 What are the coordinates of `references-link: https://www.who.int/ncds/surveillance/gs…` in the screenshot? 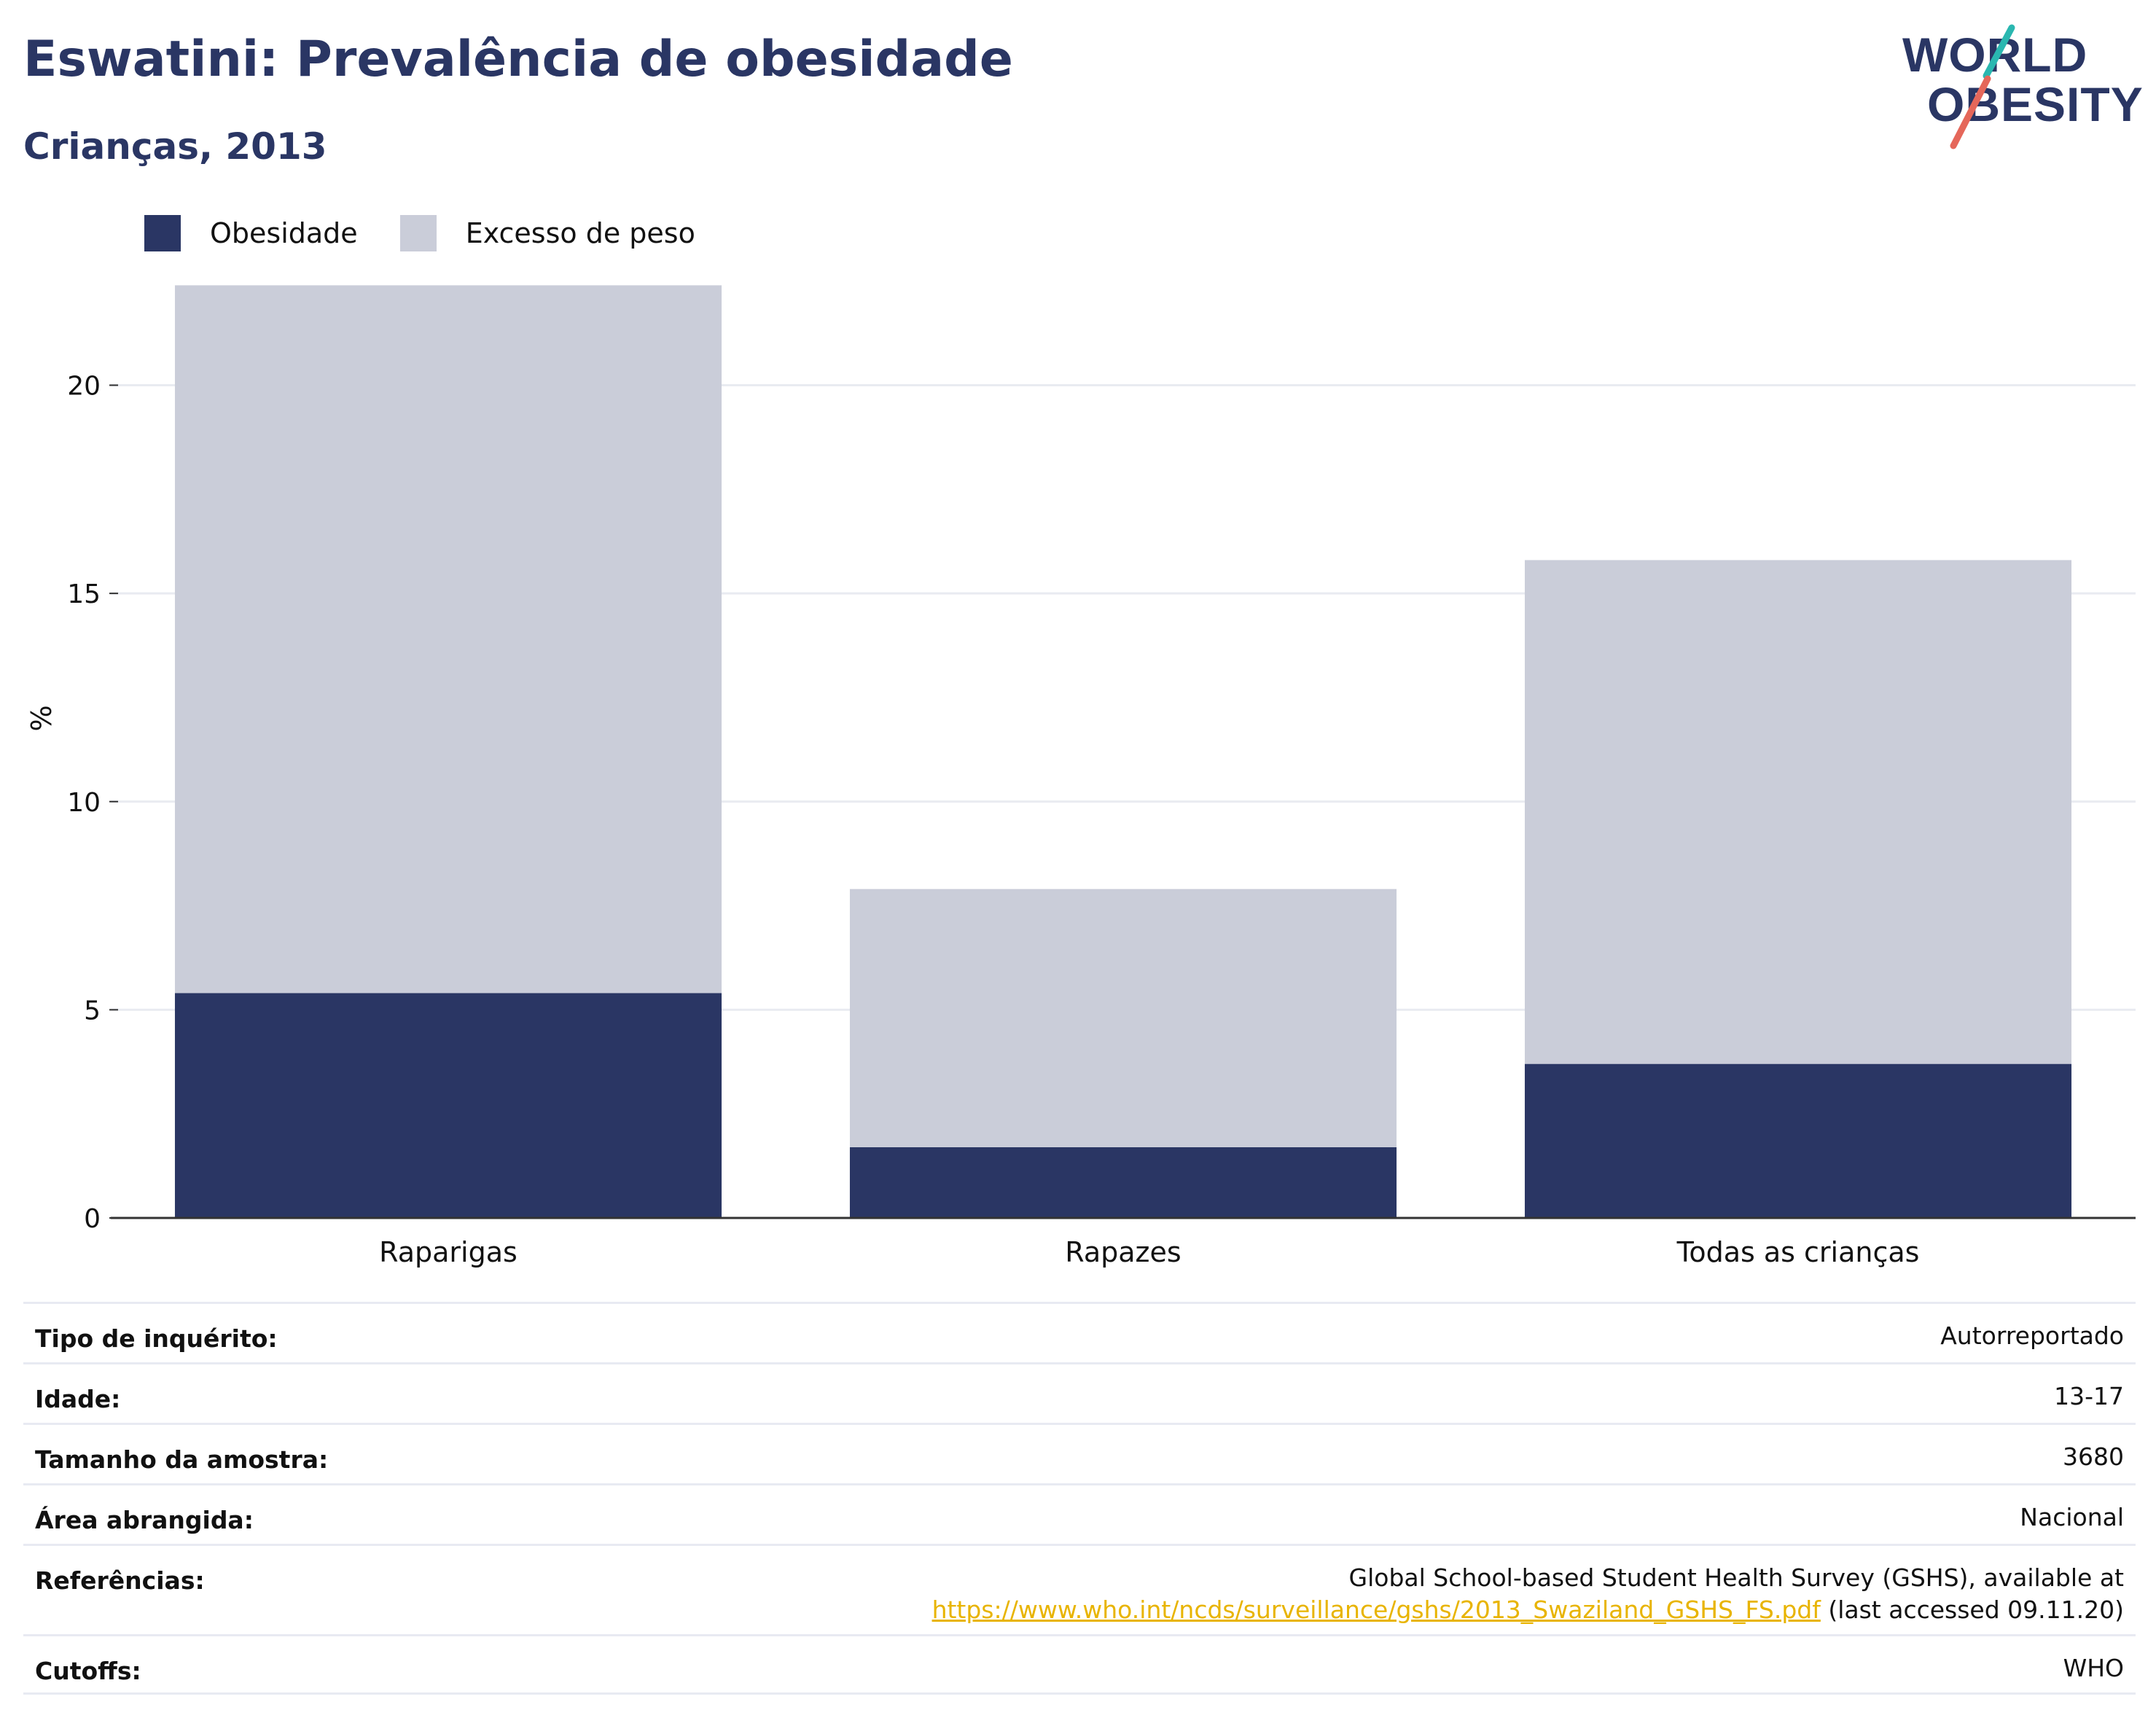 It's located at (1376, 1610).